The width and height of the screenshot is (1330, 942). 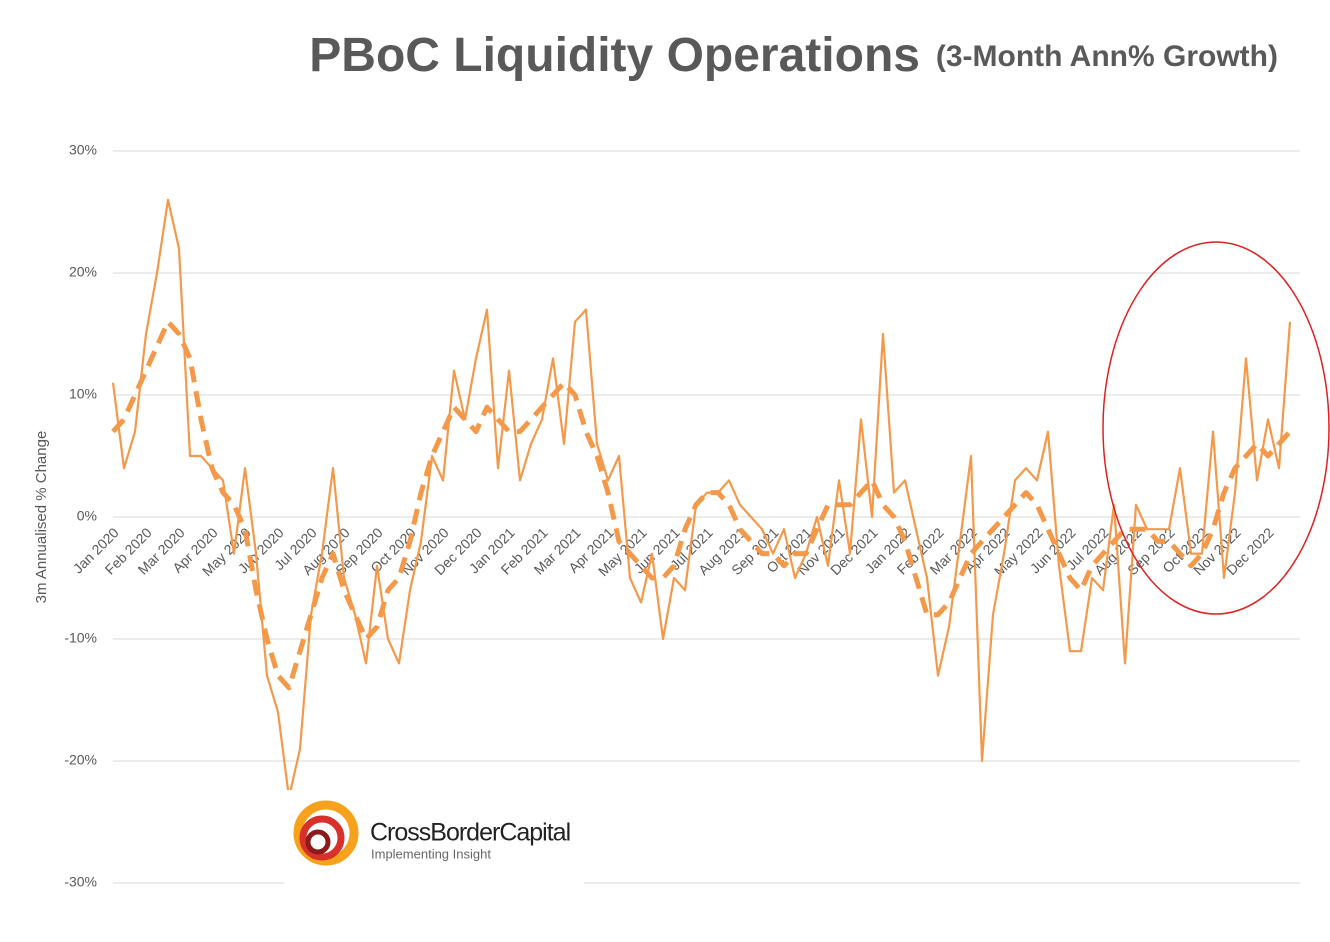 I want to click on y-tick-label: 20%, so click(x=83, y=272).